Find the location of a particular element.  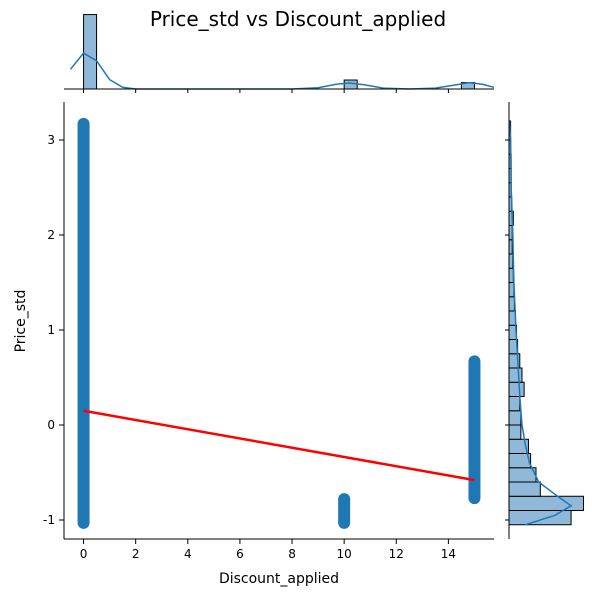

regression-line is located at coordinates (279, 445).